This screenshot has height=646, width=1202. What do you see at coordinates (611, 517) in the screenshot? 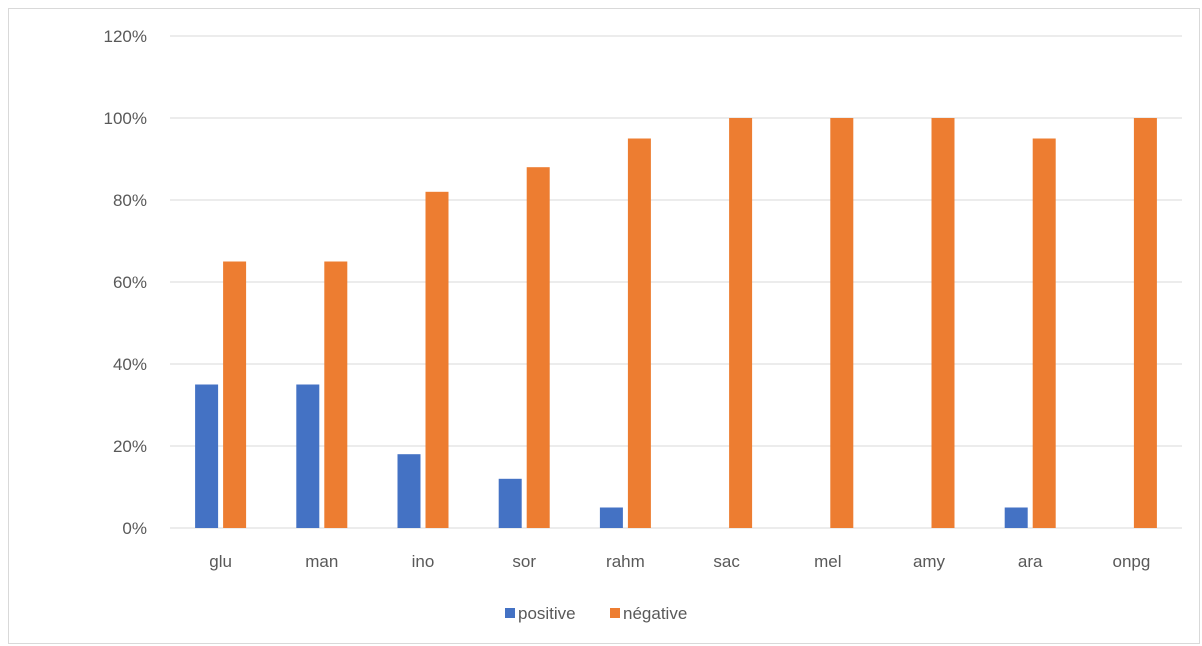
I see `bar-positive-rahm` at bounding box center [611, 517].